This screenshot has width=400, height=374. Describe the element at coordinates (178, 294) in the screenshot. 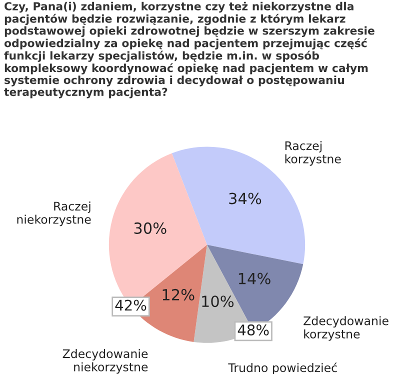

I see `data-label: 12%` at that location.